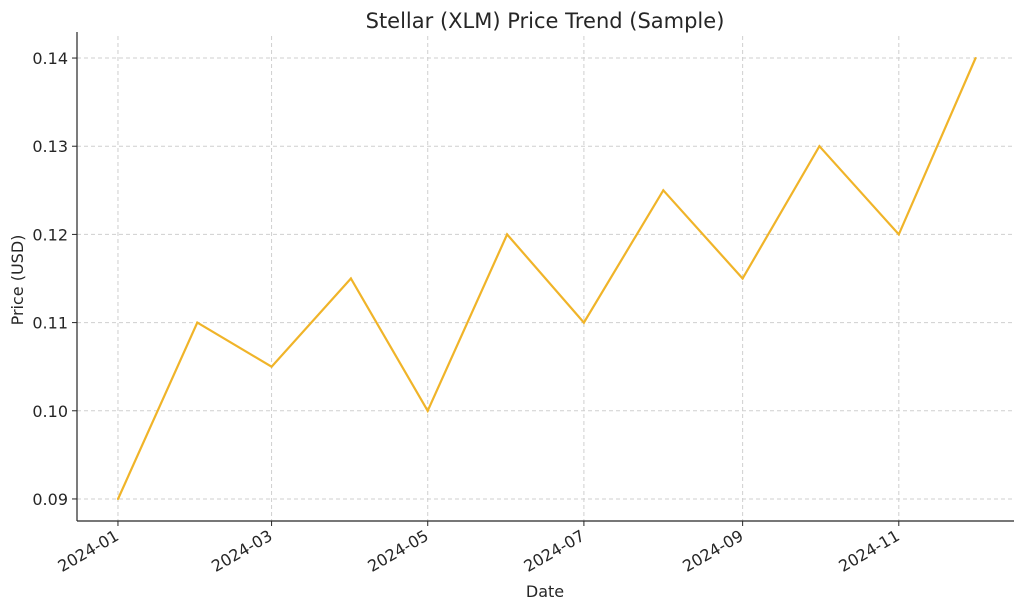  What do you see at coordinates (545, 21) in the screenshot?
I see `chart-title: Stellar (XLM) Price Trend (Sample)` at bounding box center [545, 21].